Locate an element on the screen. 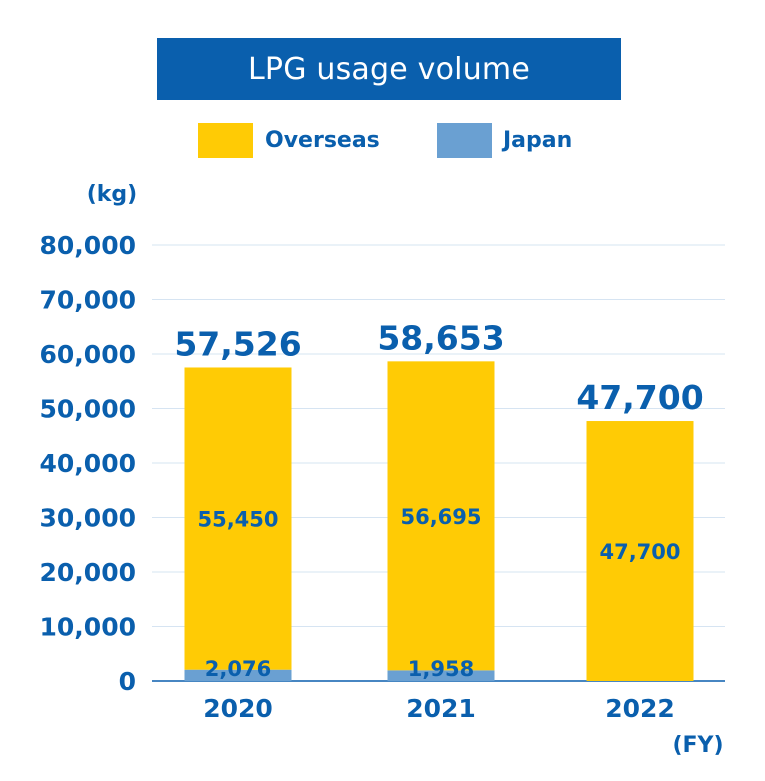 The height and width of the screenshot is (781, 765). data-label-overseas: 47,700 is located at coordinates (639, 552).